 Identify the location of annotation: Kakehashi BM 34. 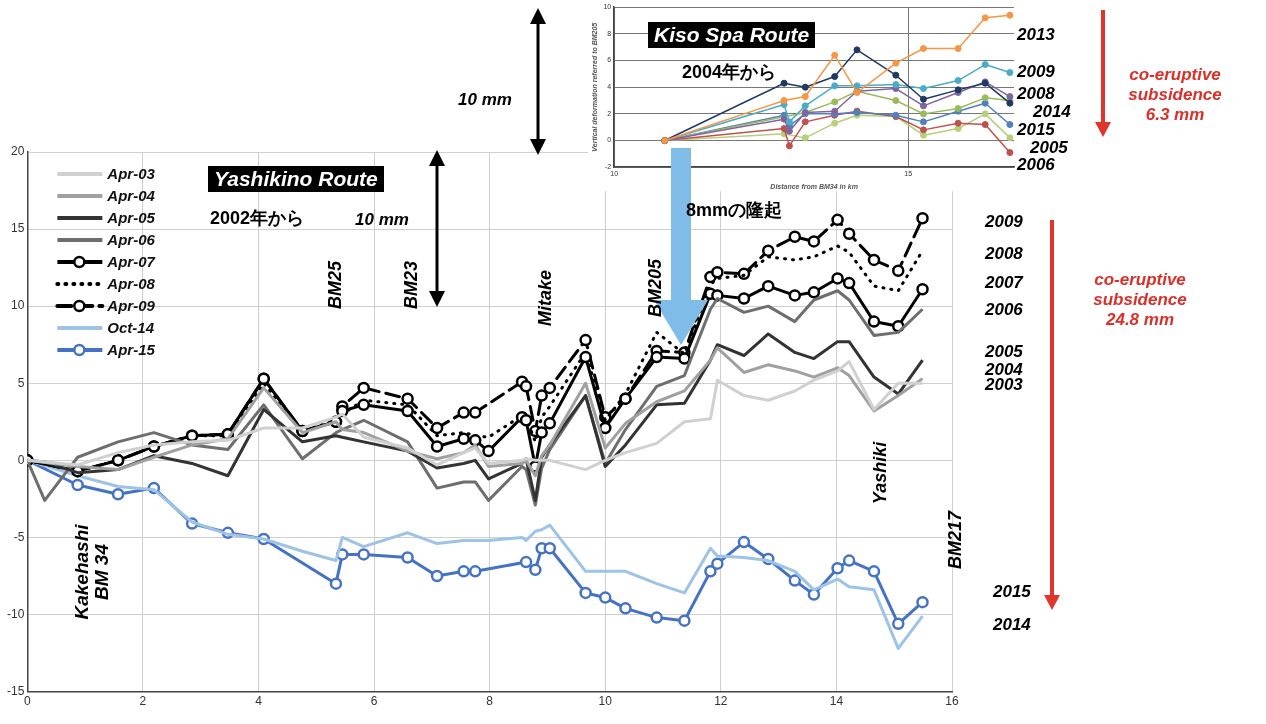
(91, 572).